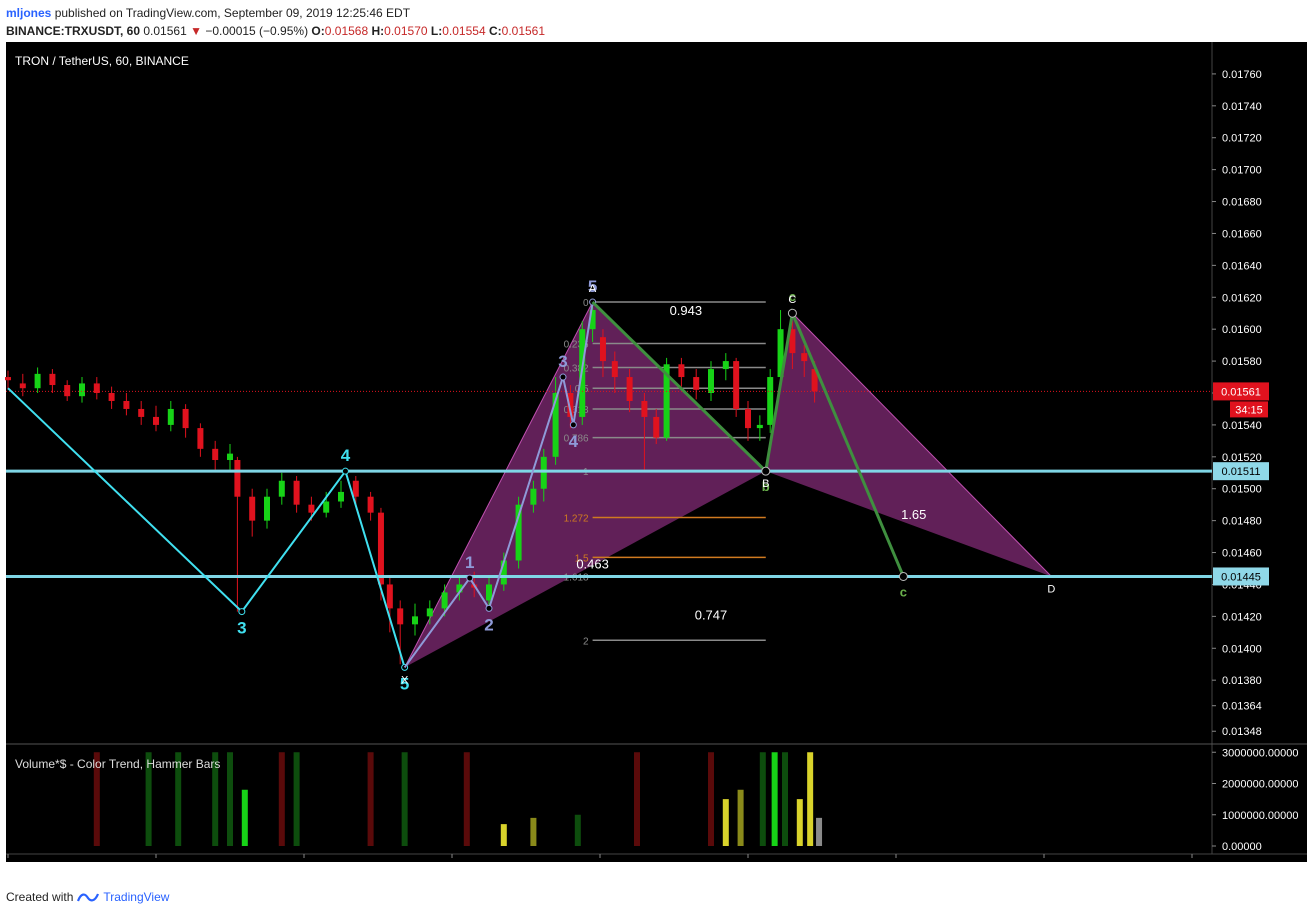 This screenshot has height=917, width=1313. What do you see at coordinates (1242, 681) in the screenshot?
I see `price-tick-label: 0.01380` at bounding box center [1242, 681].